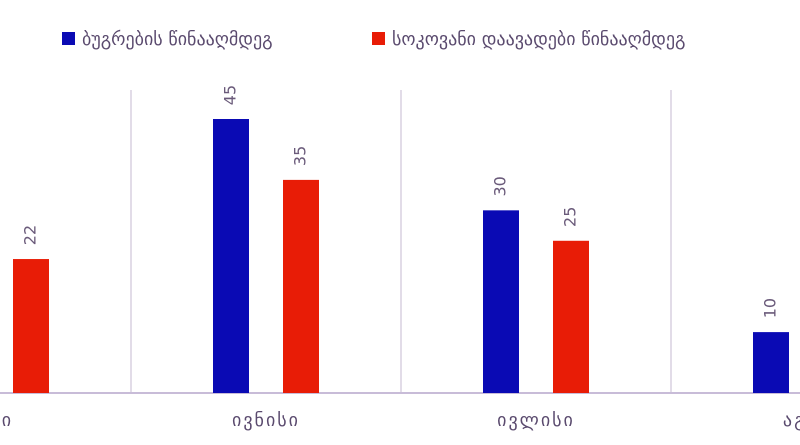 This screenshot has width=800, height=445. Describe the element at coordinates (791, 420) in the screenshot. I see `x-tick-label: აგვი` at that location.